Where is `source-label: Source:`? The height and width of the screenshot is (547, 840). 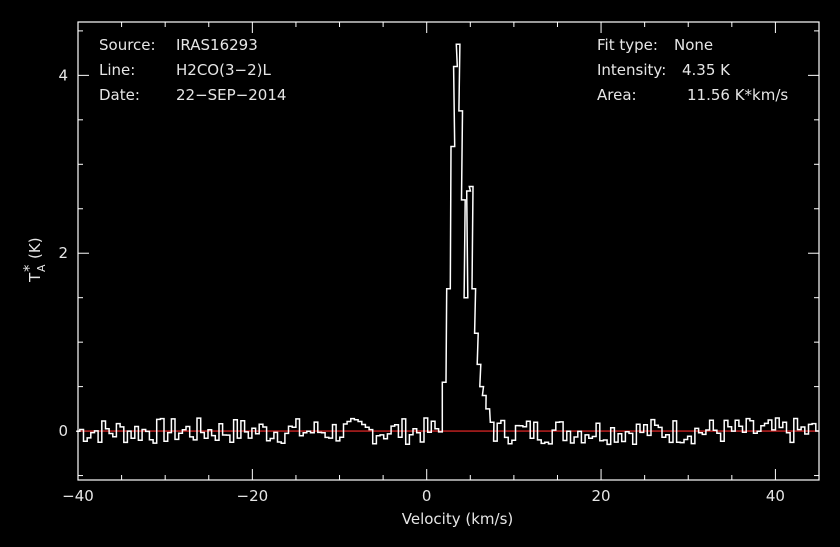
source-label: Source: is located at coordinates (127, 45).